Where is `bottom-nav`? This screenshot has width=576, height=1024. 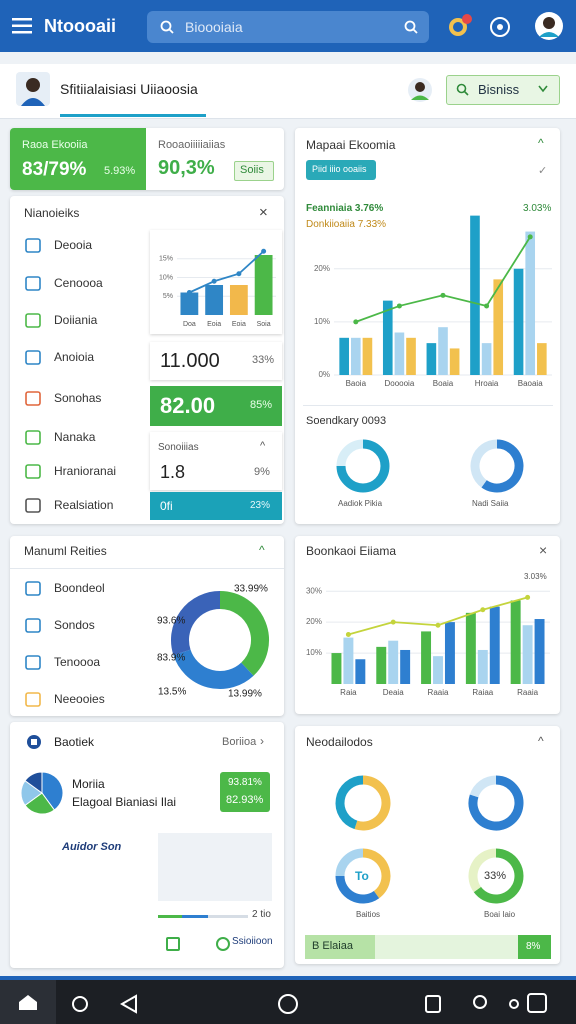 bottom-nav is located at coordinates (288, 1002).